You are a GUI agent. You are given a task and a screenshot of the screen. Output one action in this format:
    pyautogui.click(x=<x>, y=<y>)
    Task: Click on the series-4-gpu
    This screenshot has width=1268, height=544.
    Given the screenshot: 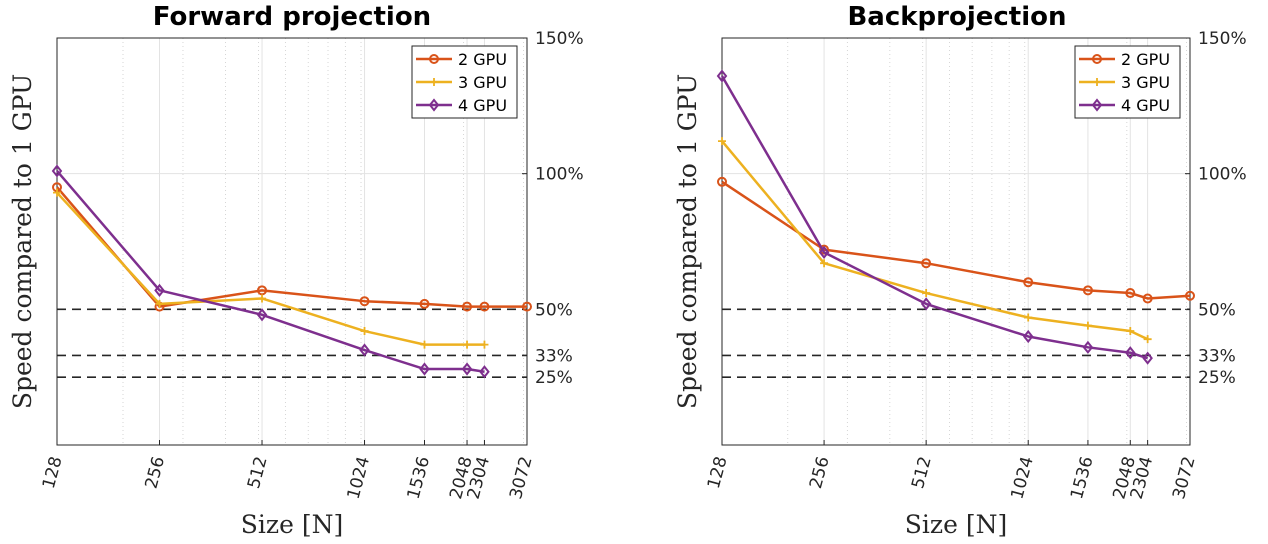 What is the action you would take?
    pyautogui.click(x=270, y=271)
    